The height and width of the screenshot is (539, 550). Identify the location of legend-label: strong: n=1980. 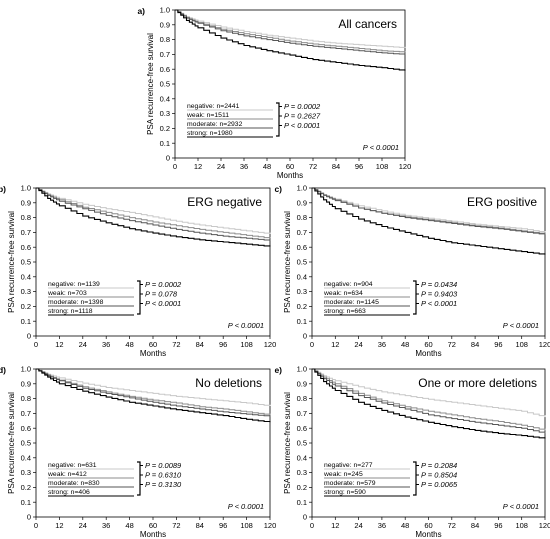
(210, 133).